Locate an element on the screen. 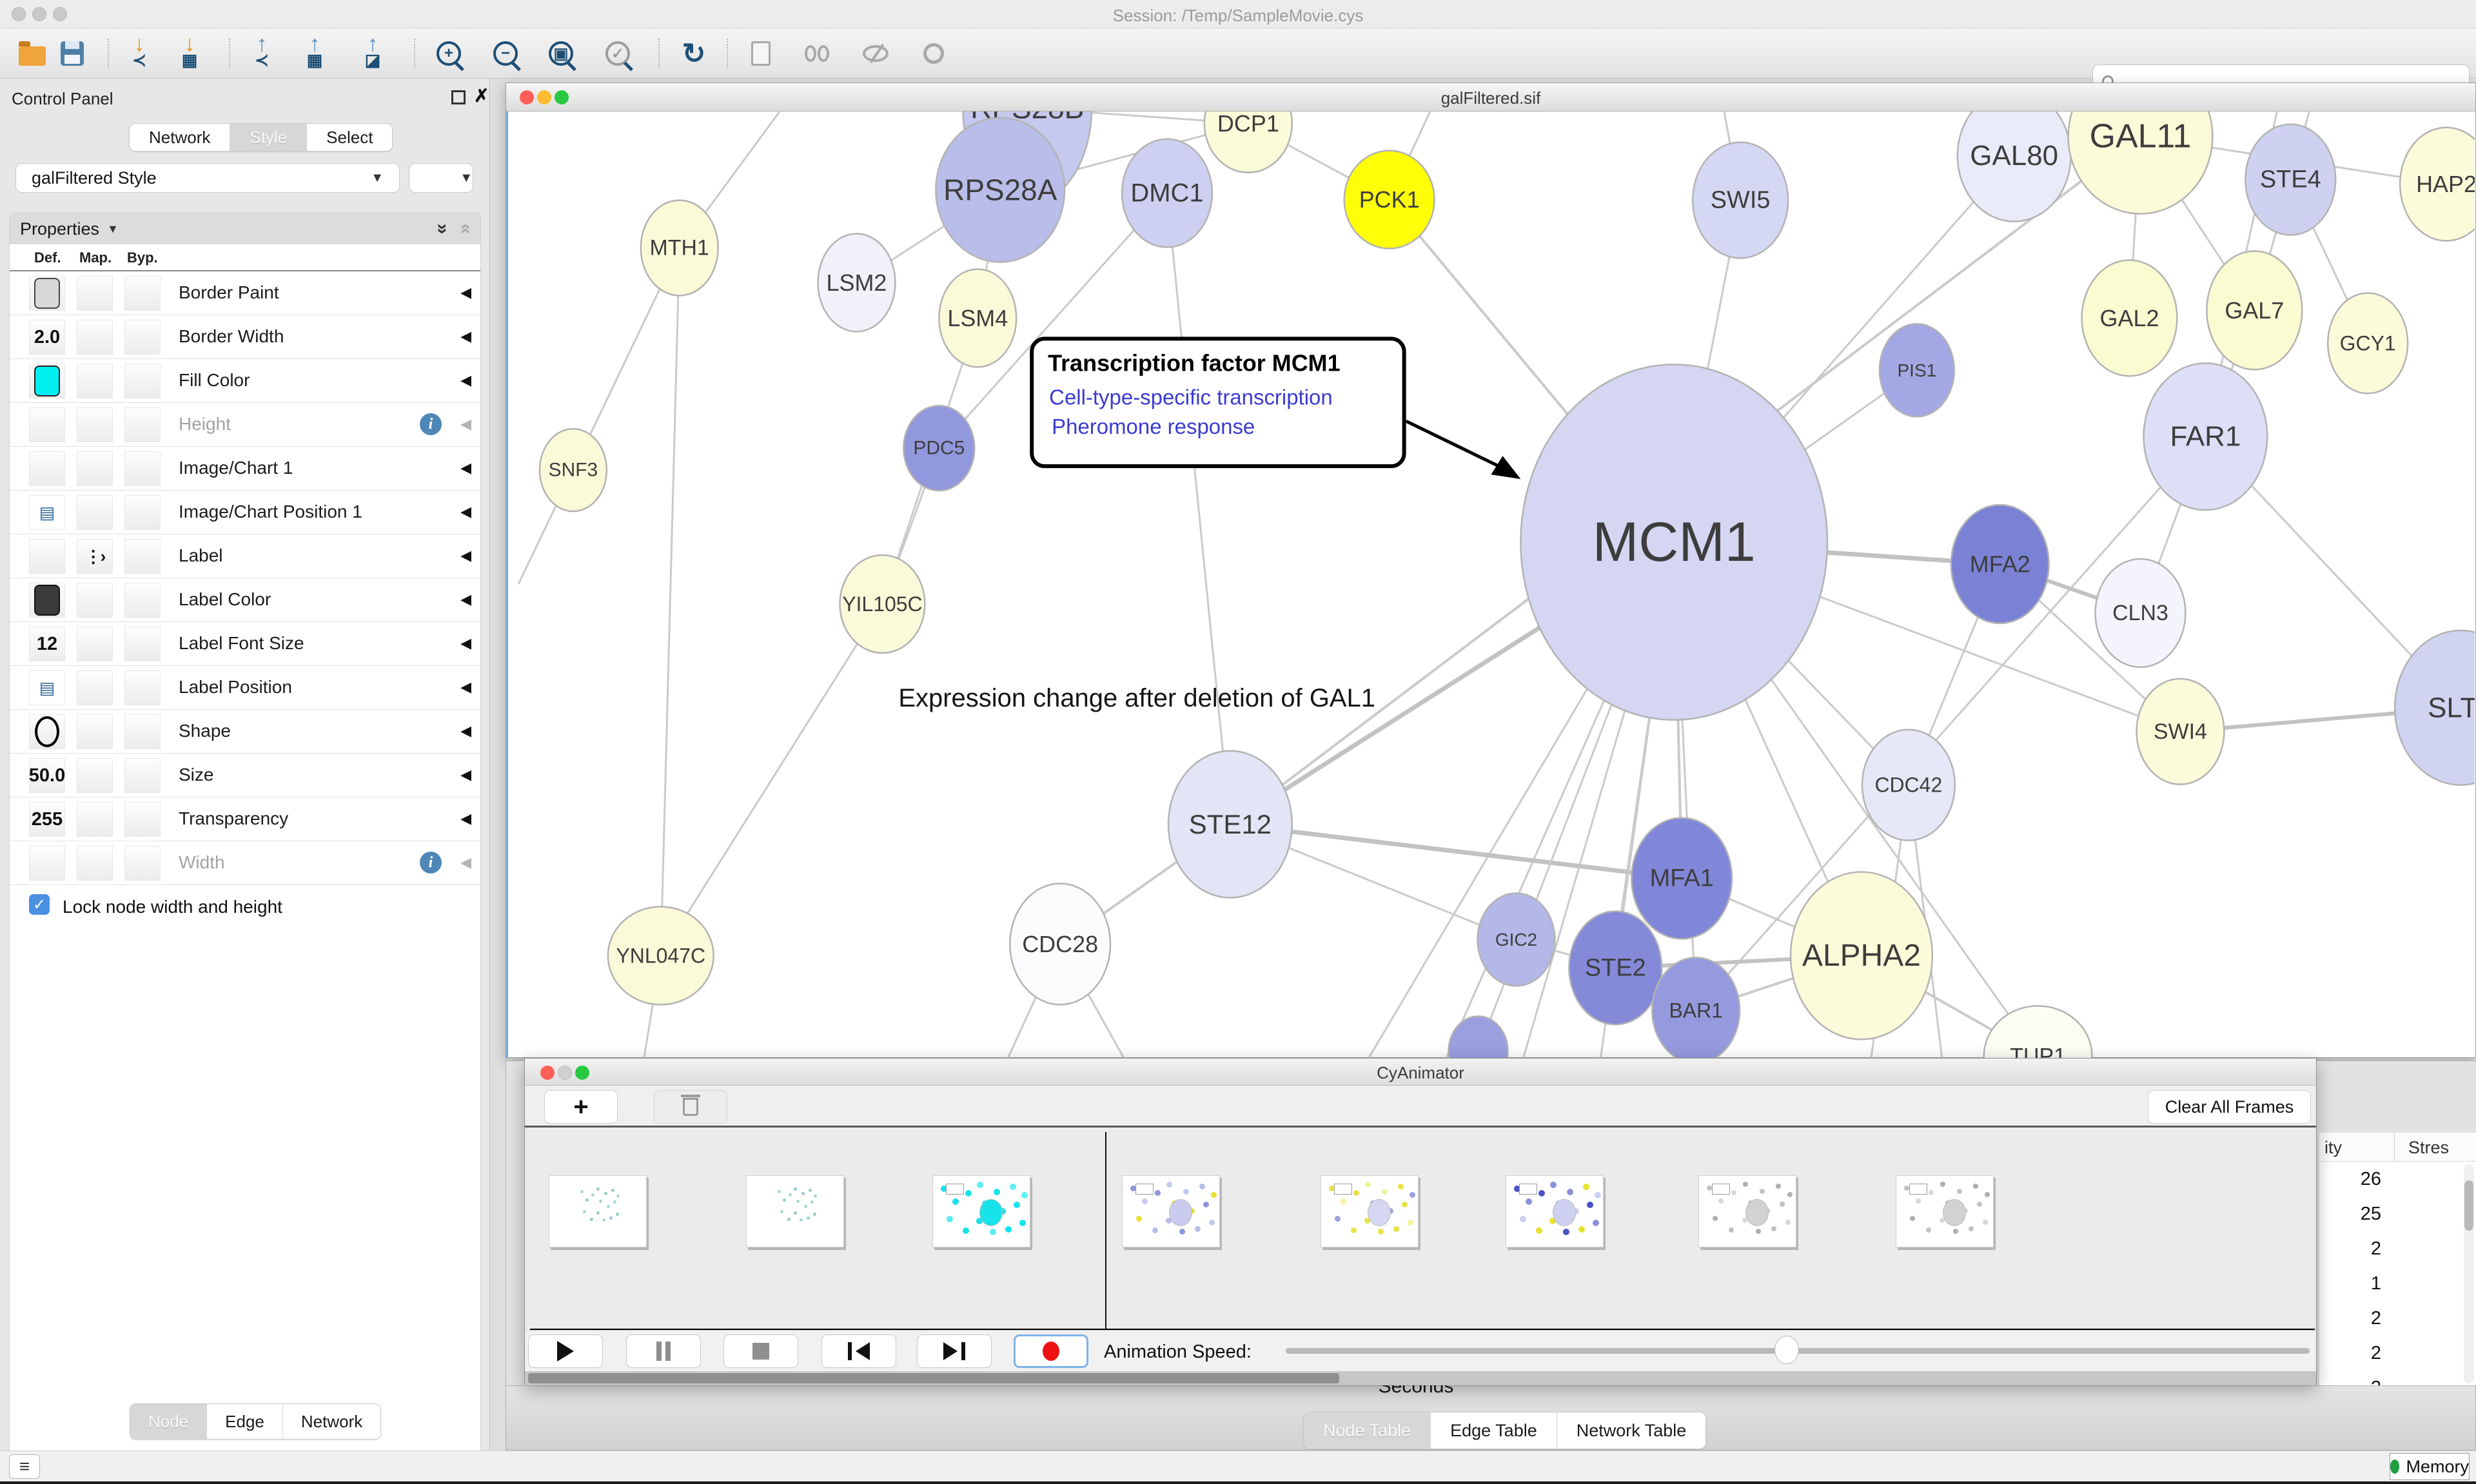  node-GAL2 is located at coordinates (2129, 318).